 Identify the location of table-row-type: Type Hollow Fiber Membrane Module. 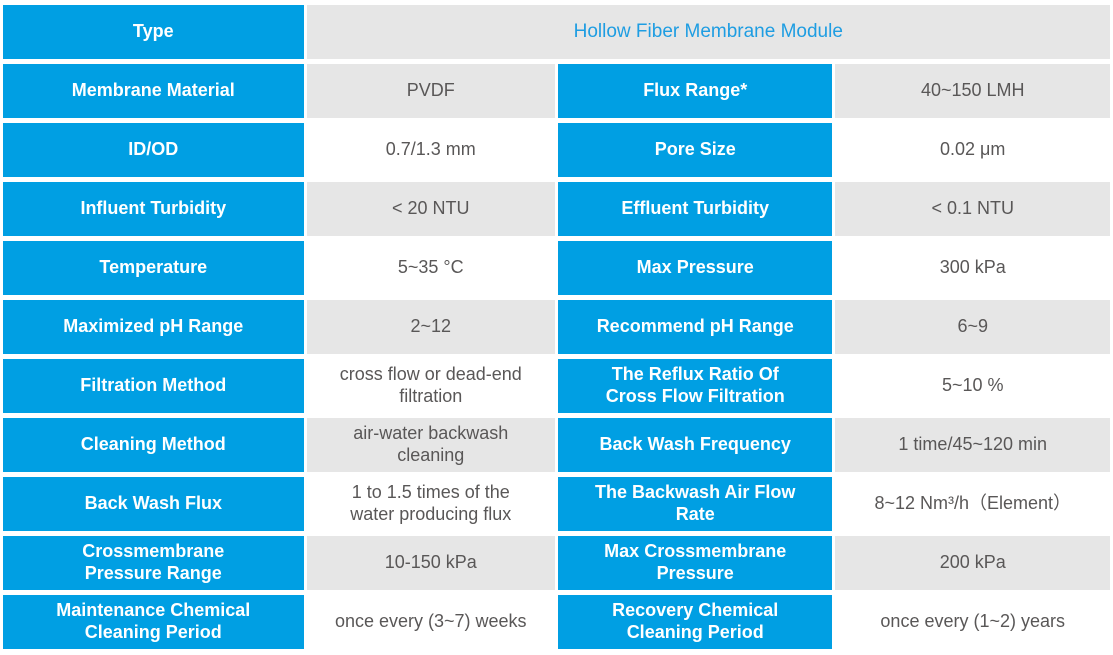
(556, 32).